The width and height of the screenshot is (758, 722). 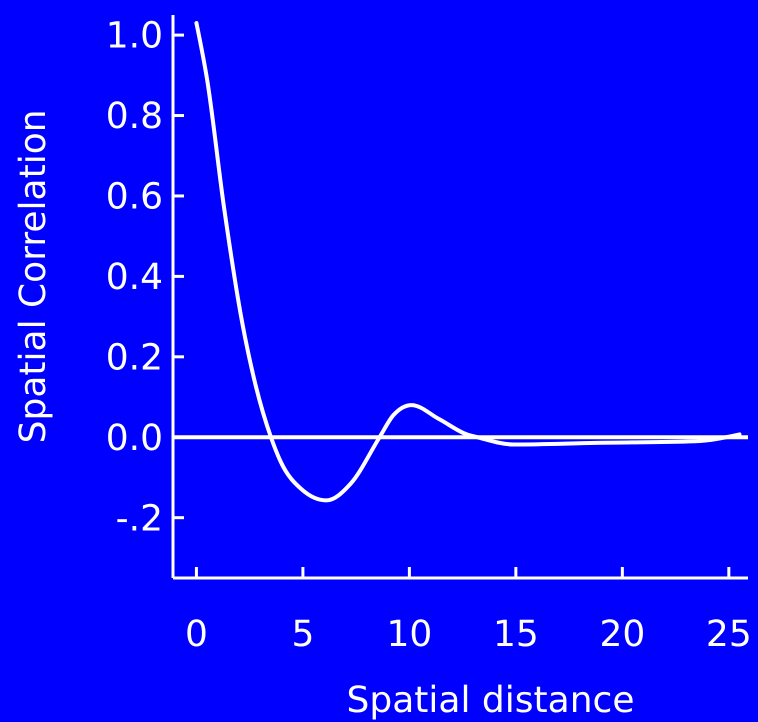 What do you see at coordinates (134, 117) in the screenshot?
I see `y-tick-label: 0.8` at bounding box center [134, 117].